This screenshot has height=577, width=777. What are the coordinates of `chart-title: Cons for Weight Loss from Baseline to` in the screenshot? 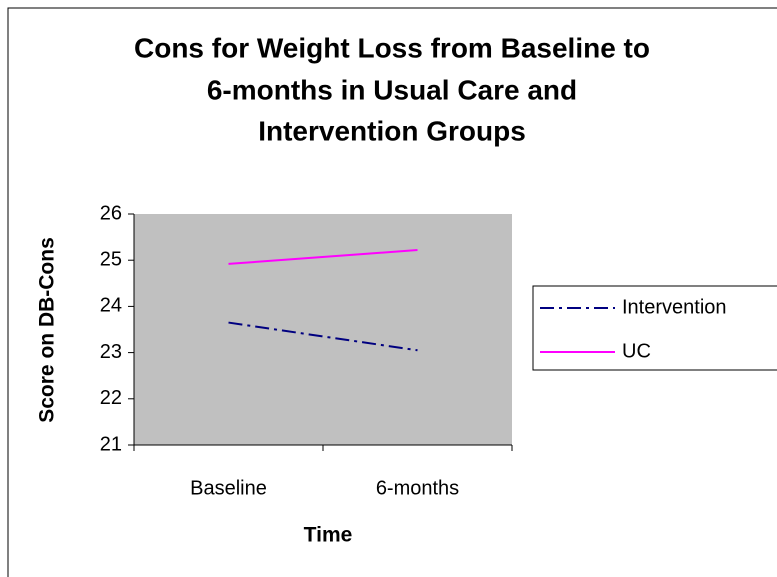 It's located at (392, 47).